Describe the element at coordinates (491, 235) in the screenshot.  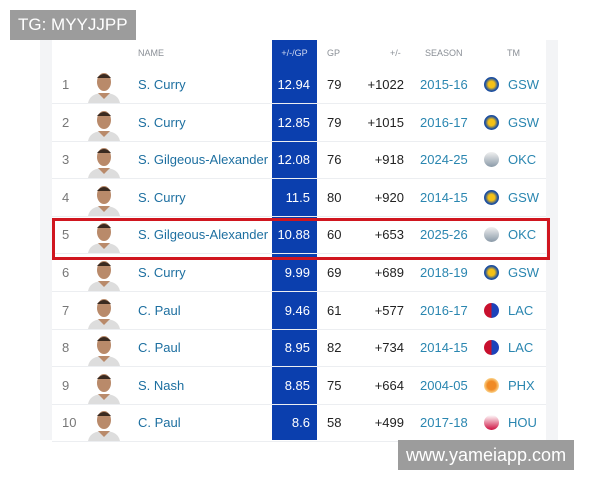
I see `okc-logo-icon` at that location.